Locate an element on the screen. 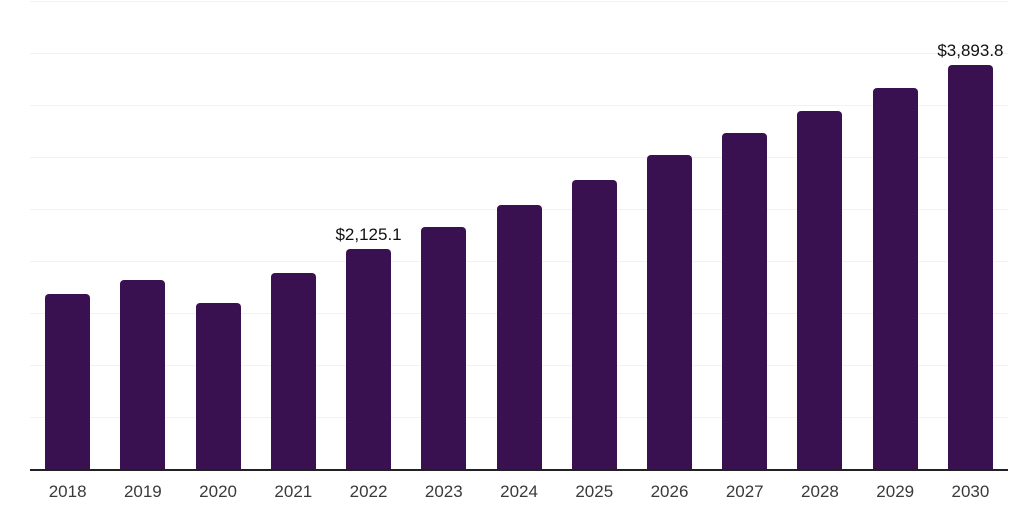  data-label-2030: $3,893.8 is located at coordinates (970, 50).